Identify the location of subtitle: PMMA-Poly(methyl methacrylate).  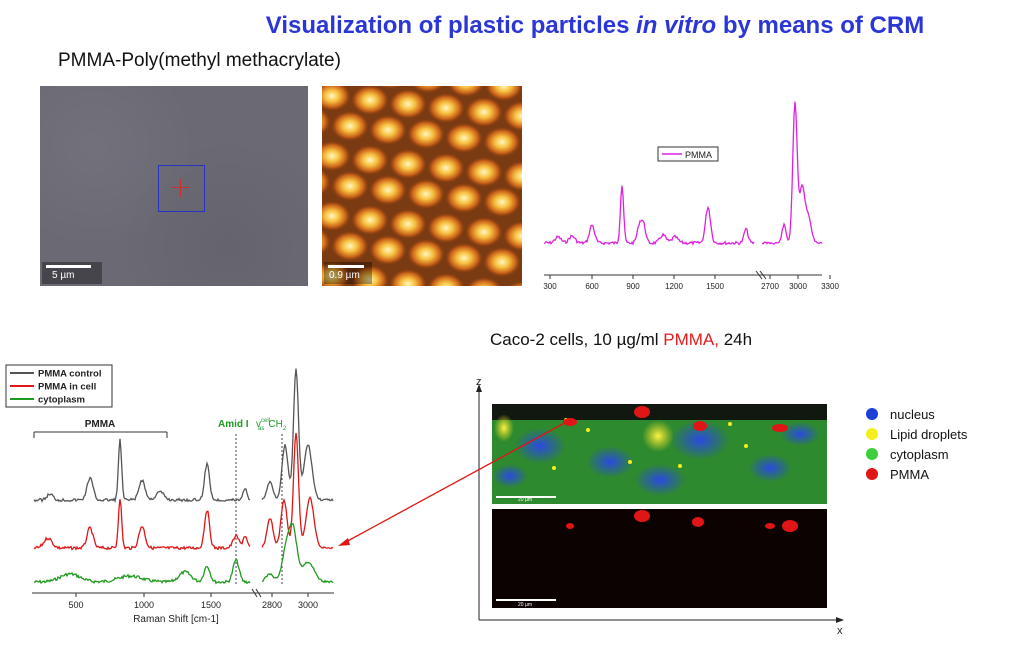
(199, 60).